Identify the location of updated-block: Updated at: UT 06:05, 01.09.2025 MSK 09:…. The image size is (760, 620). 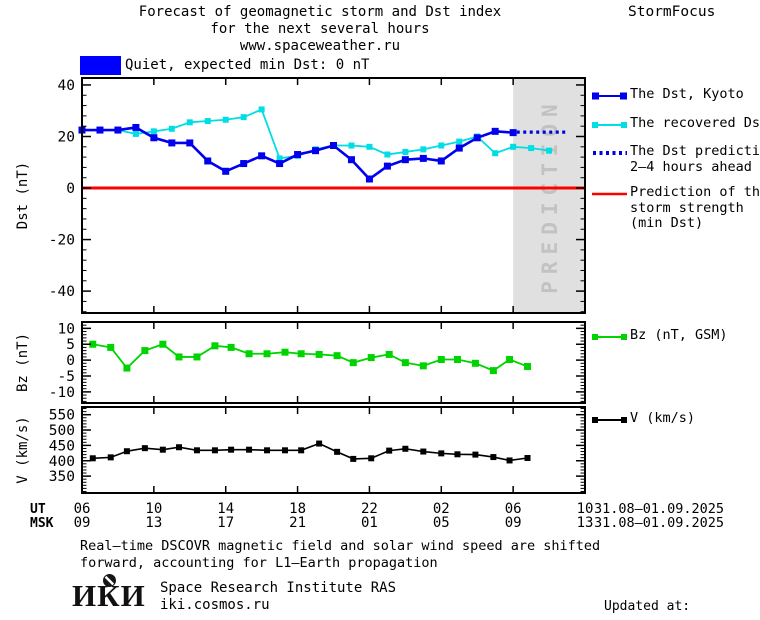
(682, 593).